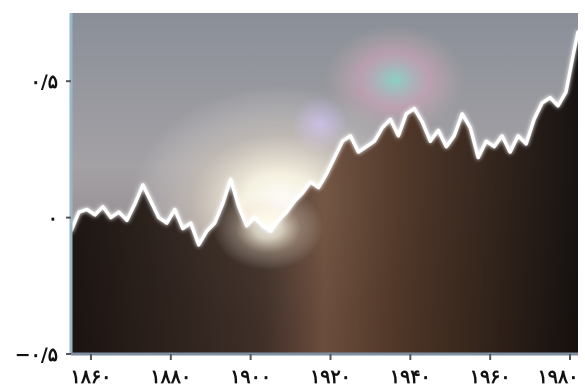 Image resolution: width=585 pixels, height=390 pixels. I want to click on x-tick-label: ۱۹۸۰, so click(558, 377).